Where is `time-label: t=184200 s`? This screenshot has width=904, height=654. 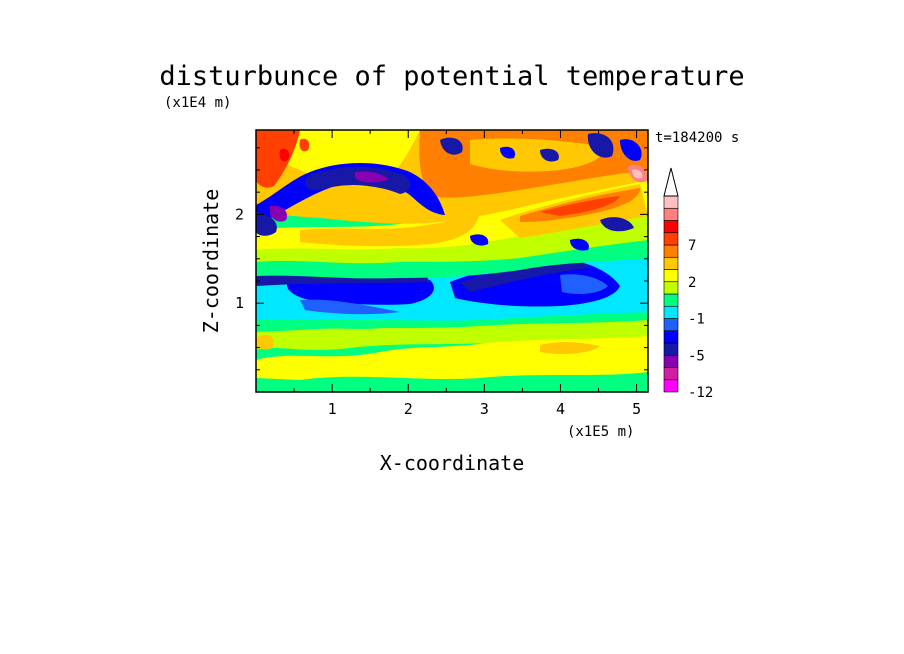 time-label: t=184200 s is located at coordinates (697, 138).